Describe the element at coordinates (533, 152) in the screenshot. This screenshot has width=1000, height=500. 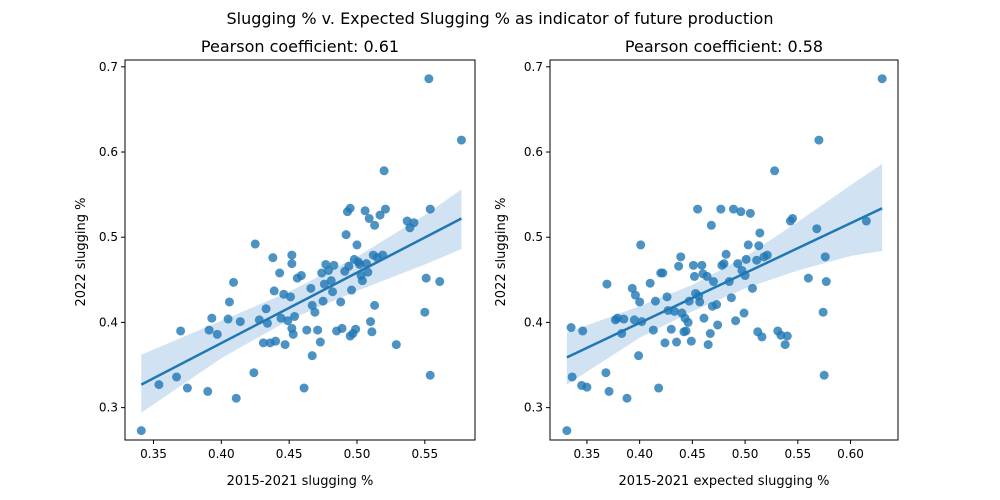
I see `right-y-tick-label: 0.6` at that location.